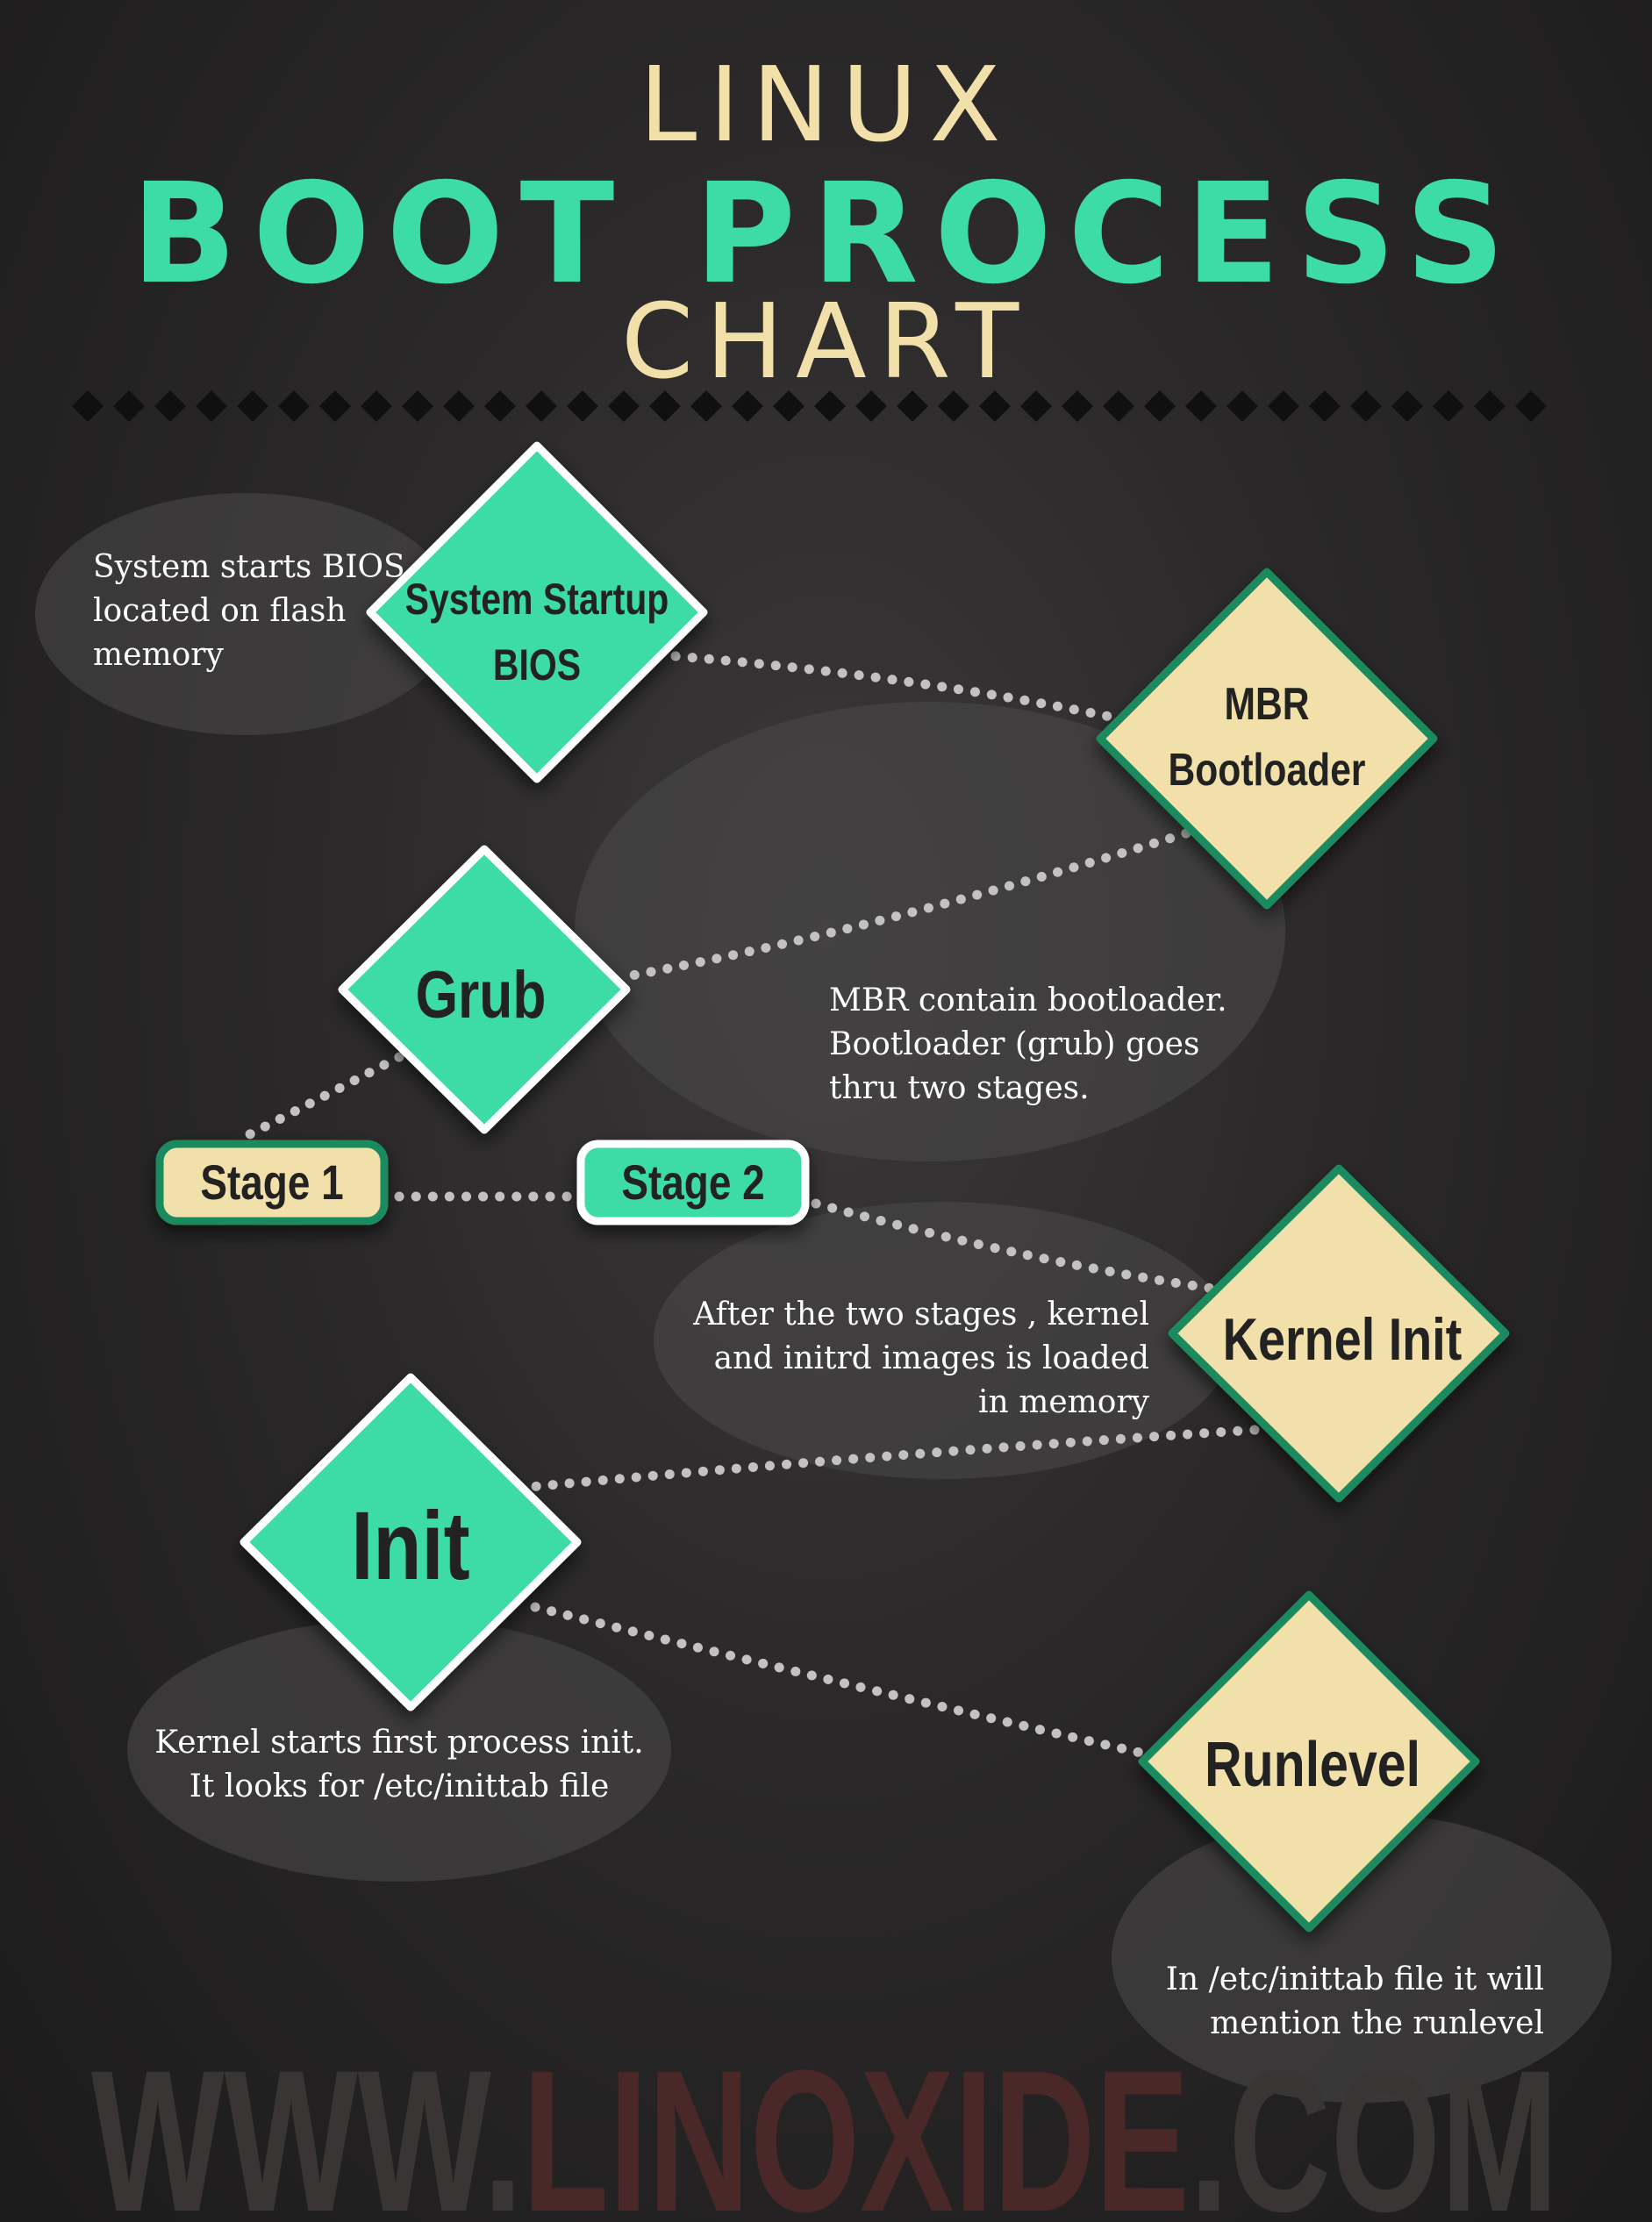 The width and height of the screenshot is (1652, 2222). I want to click on title-chart: CHART, so click(826, 341).